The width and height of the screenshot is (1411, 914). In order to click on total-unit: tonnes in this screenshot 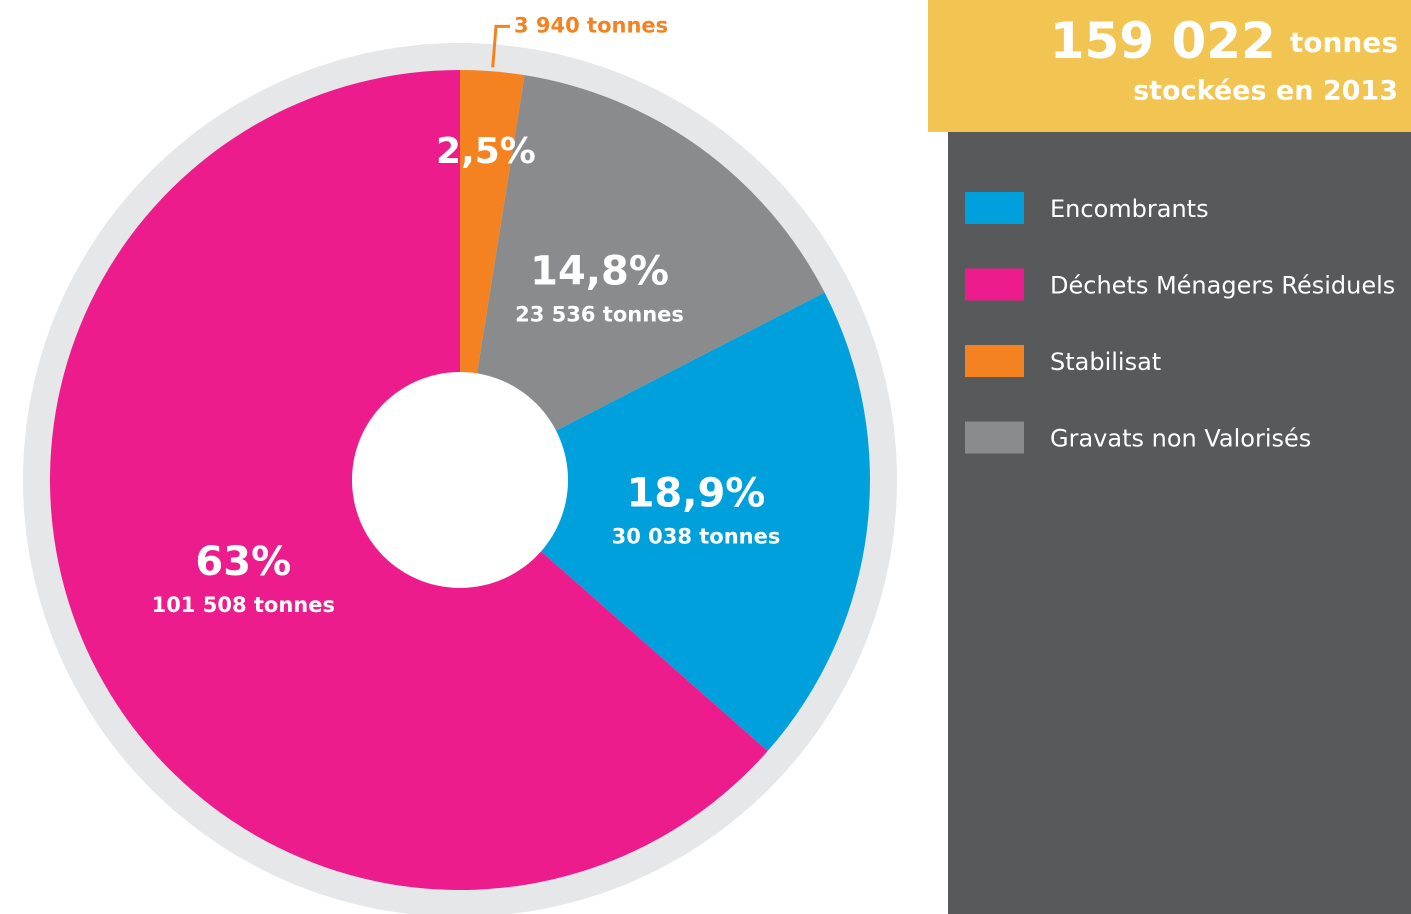, I will do `click(1344, 42)`.